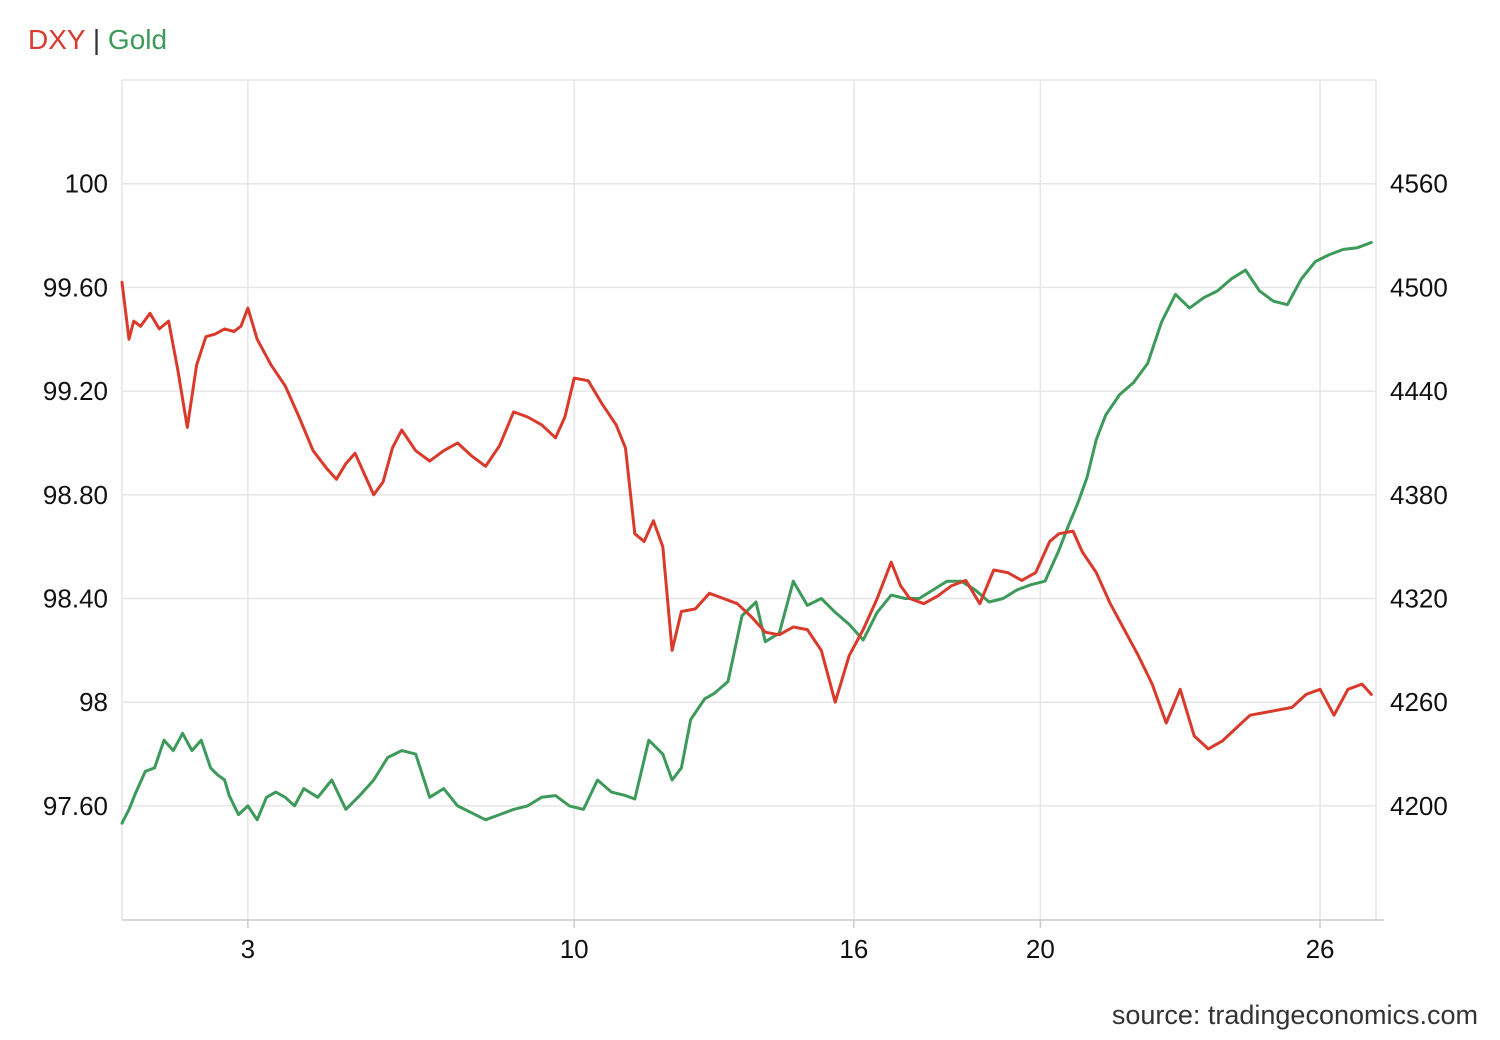 This screenshot has height=1040, width=1500. I want to click on y-right-tick-label: 4440, so click(1419, 391).